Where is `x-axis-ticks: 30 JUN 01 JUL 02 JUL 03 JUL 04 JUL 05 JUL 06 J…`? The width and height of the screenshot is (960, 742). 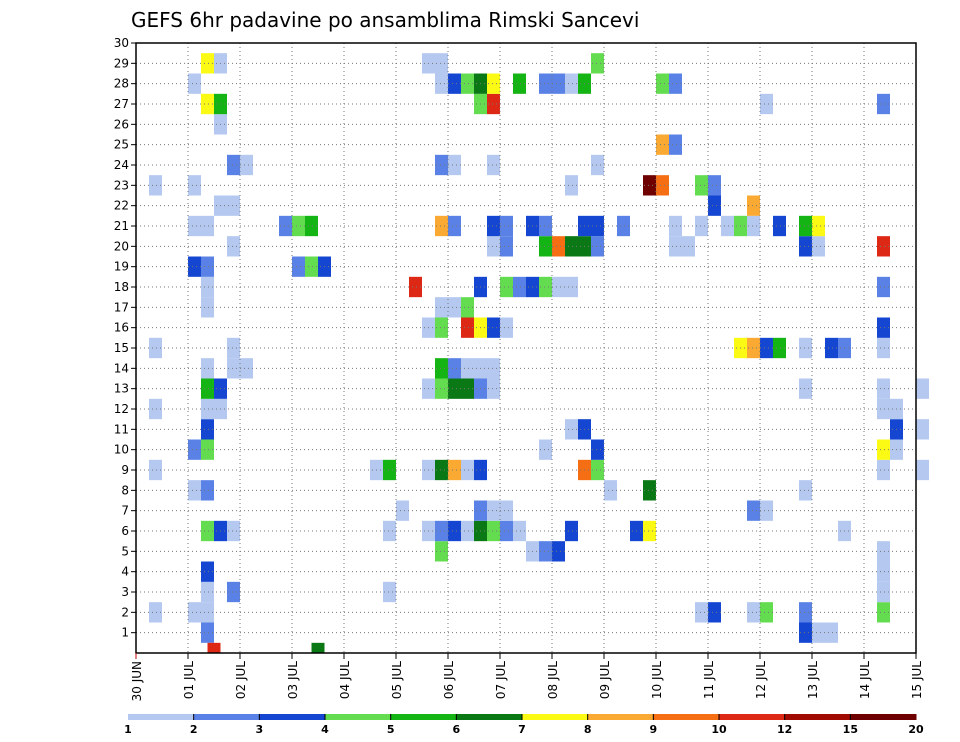
x-axis-ticks: 30 JUN 01 JUL 02 JUL 03 JUL 04 JUL 05 JUL 06 J… is located at coordinates (527, 677).